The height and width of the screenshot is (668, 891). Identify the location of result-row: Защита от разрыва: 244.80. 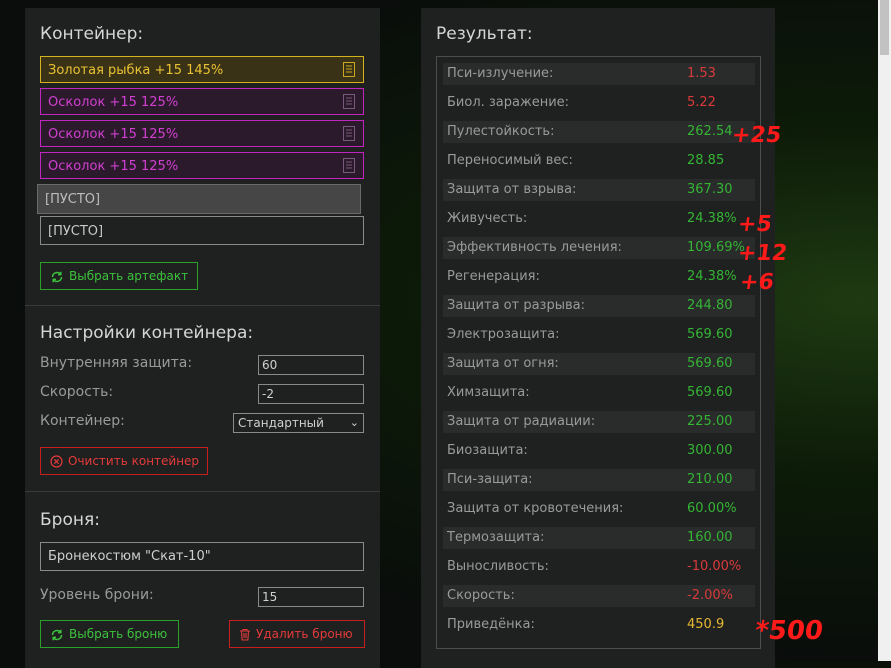
(599, 306).